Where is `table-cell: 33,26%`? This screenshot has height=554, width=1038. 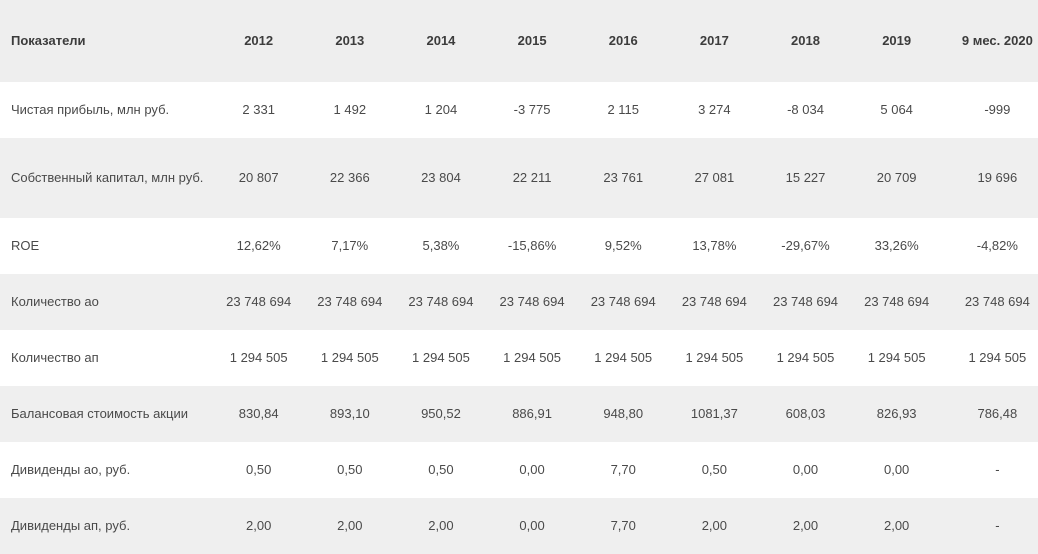 table-cell: 33,26% is located at coordinates (896, 245).